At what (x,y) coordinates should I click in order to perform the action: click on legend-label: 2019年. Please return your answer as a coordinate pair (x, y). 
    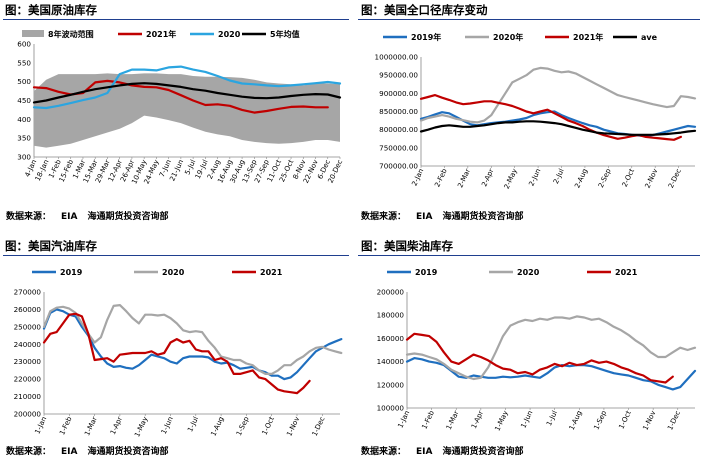
    Looking at the image, I should click on (426, 37).